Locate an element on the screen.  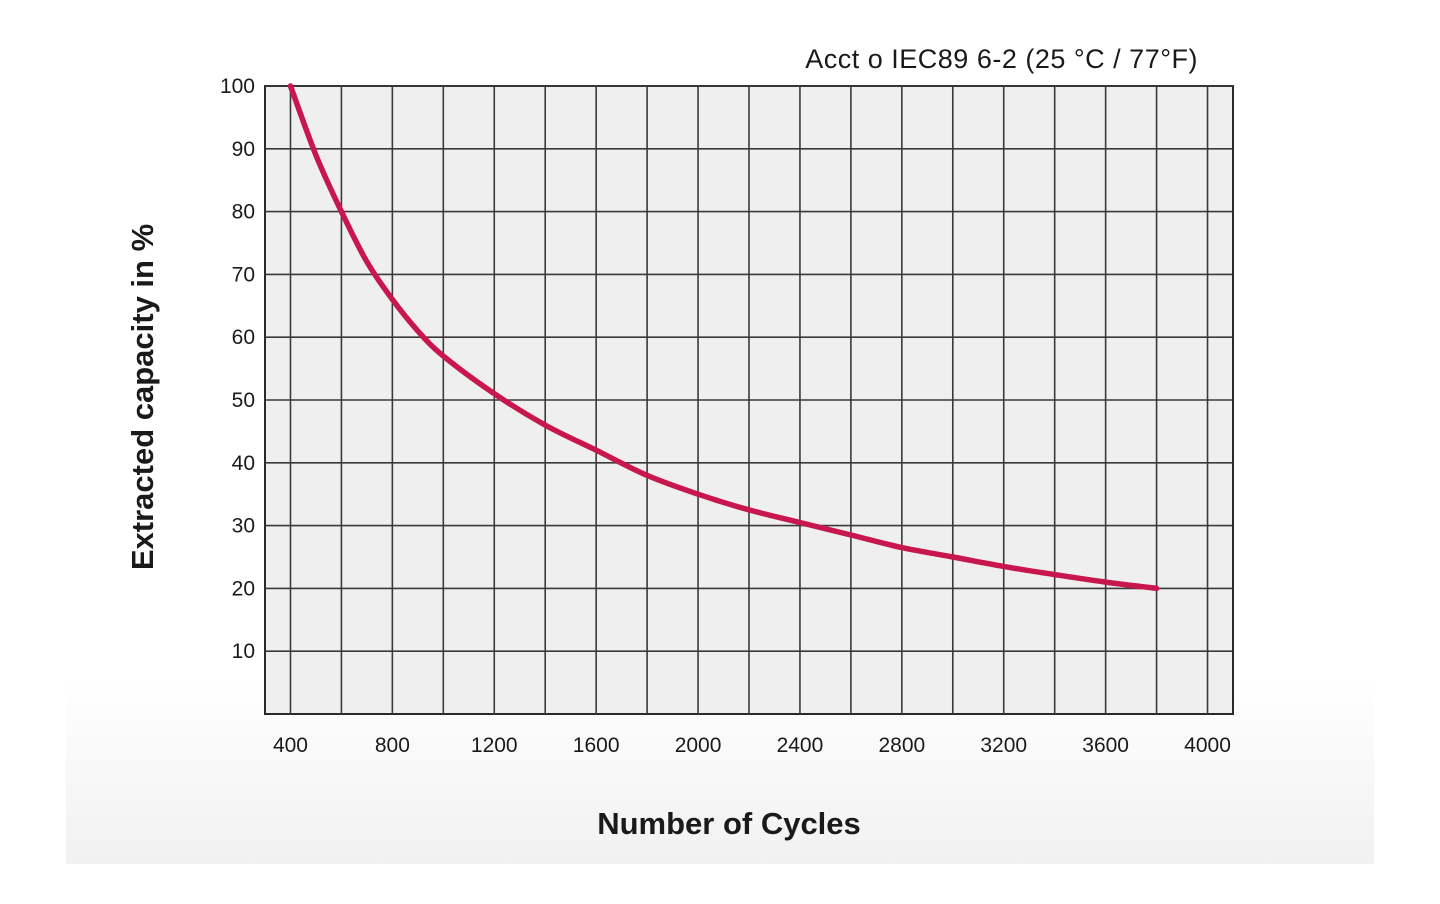
x-tick-label: 1600 is located at coordinates (596, 745).